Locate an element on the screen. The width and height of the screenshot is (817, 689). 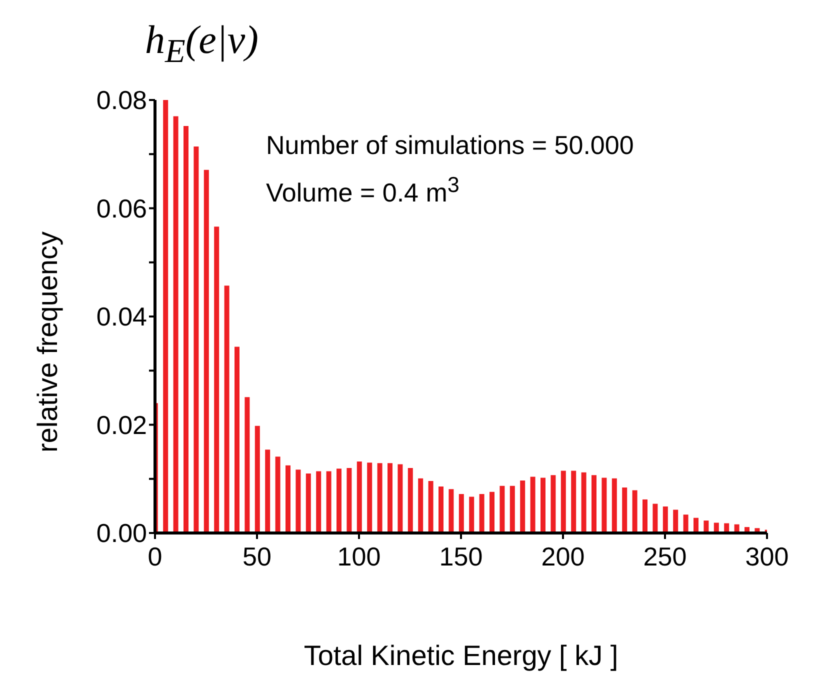
y-axis-title: relative frequency is located at coordinates (48, 341).